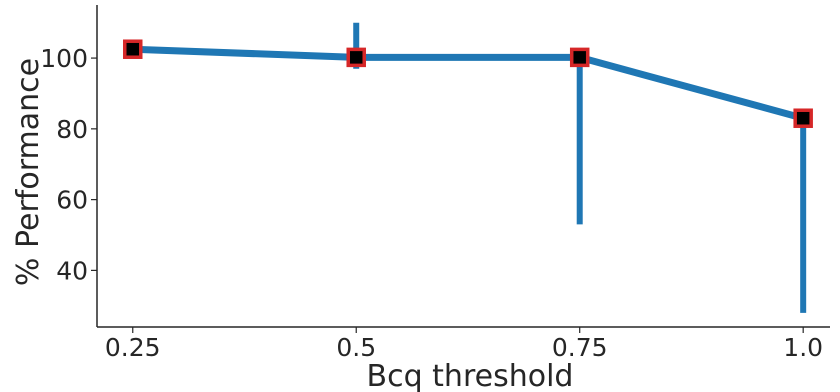 This screenshot has height=392, width=840. I want to click on x-axis-label: Bcq threshold, so click(470, 375).